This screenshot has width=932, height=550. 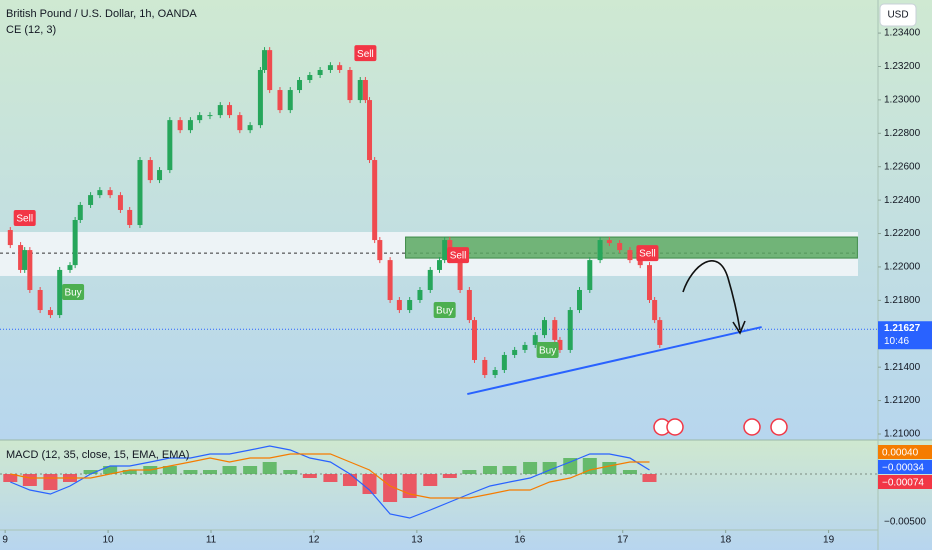 What do you see at coordinates (314, 540) in the screenshot?
I see `x-tick-label: 12` at bounding box center [314, 540].